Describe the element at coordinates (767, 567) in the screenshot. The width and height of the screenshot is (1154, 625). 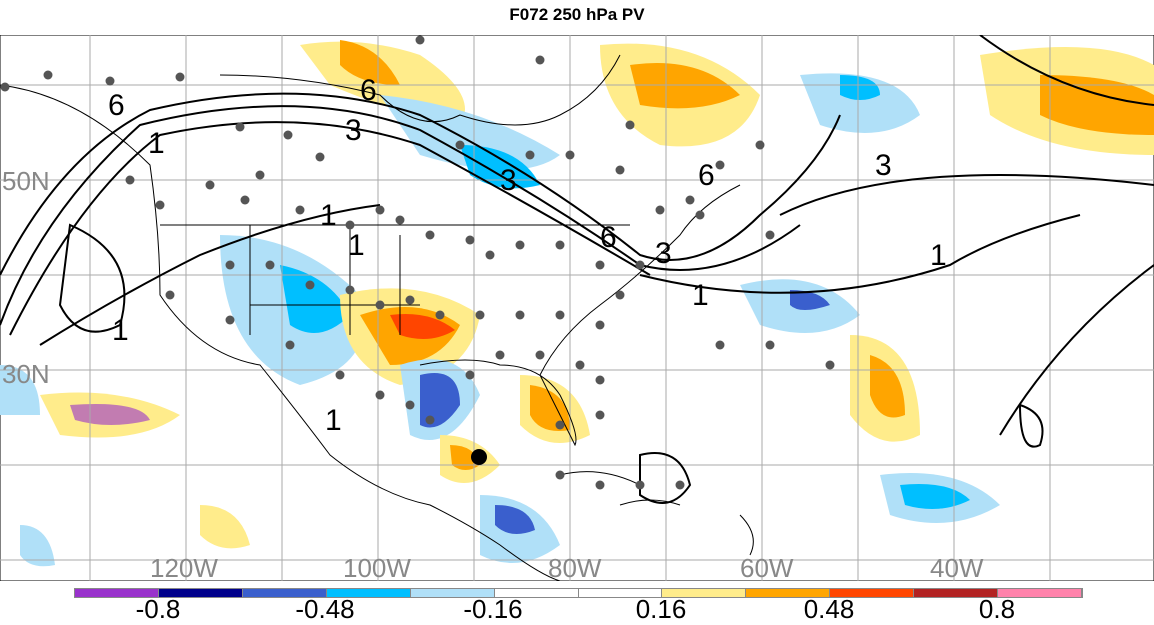
I see `lon-label: 60W` at that location.